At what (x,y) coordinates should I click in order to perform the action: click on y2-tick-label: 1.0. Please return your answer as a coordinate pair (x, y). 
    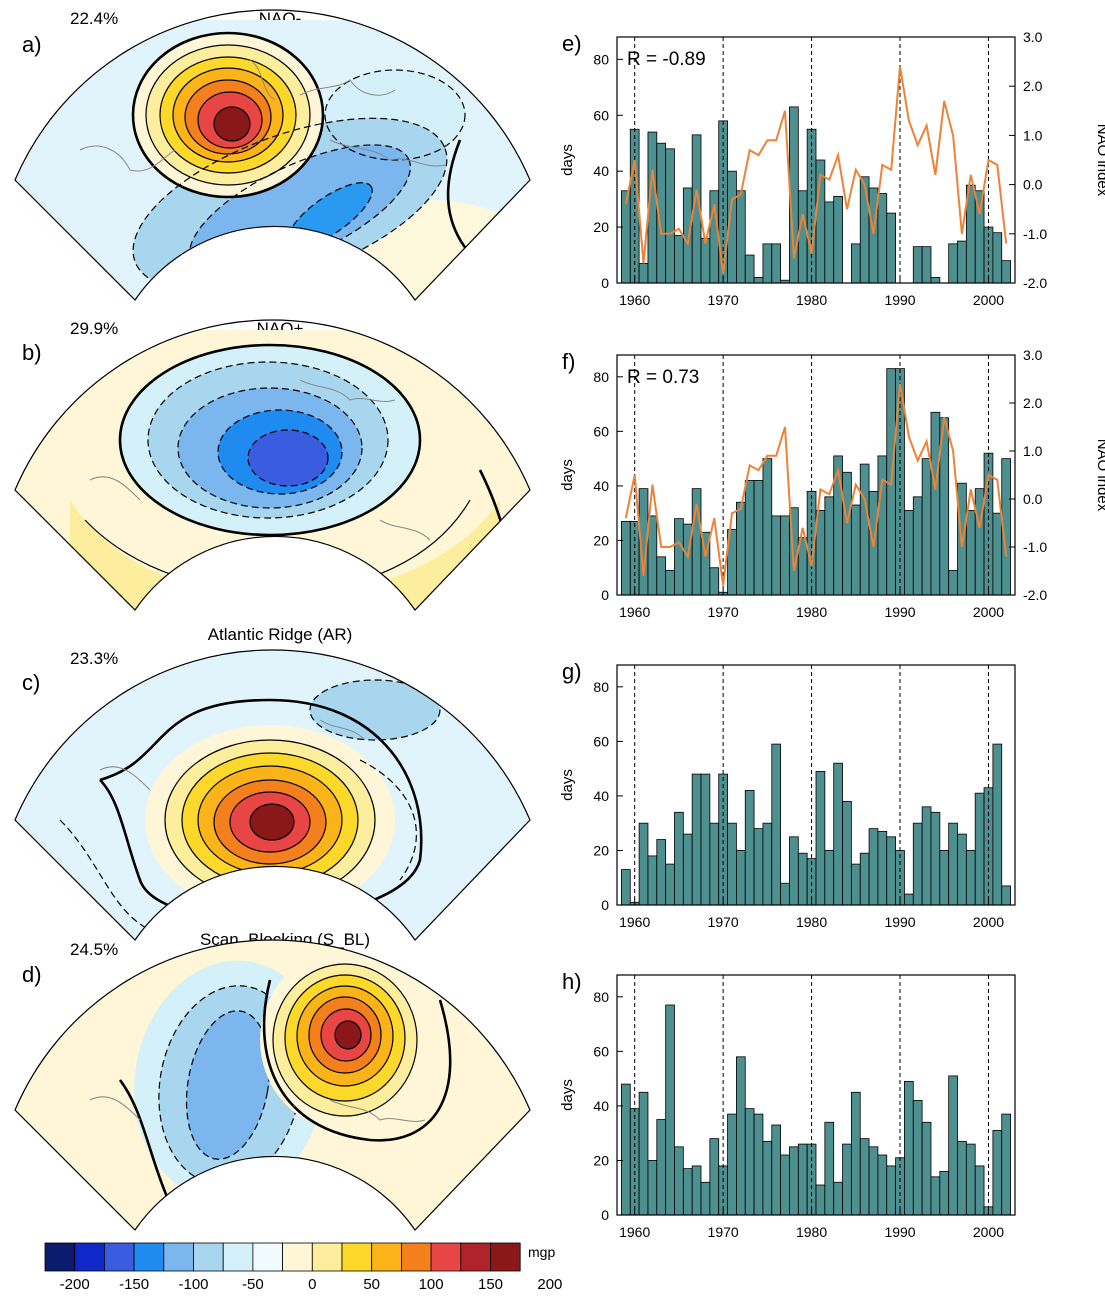
    Looking at the image, I should click on (1033, 451).